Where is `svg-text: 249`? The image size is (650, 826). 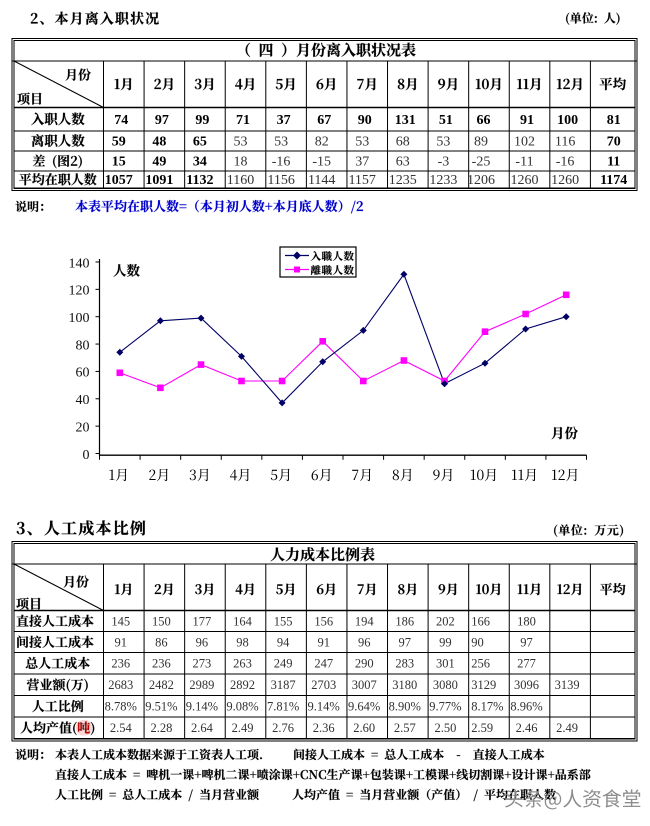
svg-text: 249 is located at coordinates (283, 664).